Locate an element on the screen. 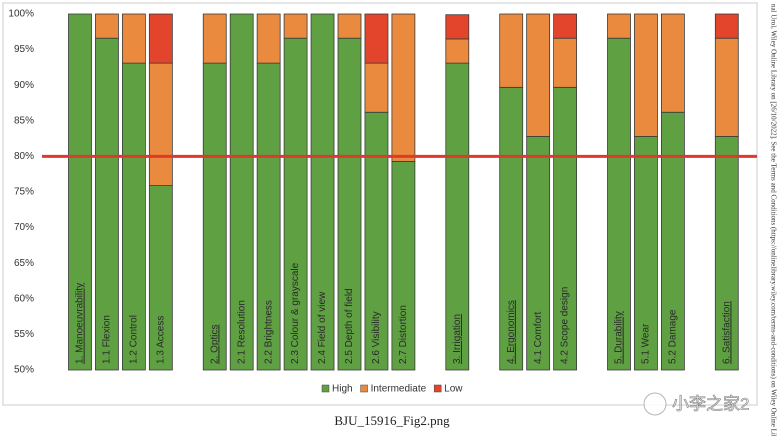 This screenshot has height=436, width=784. y-tick-label: 55% is located at coordinates (24, 334).